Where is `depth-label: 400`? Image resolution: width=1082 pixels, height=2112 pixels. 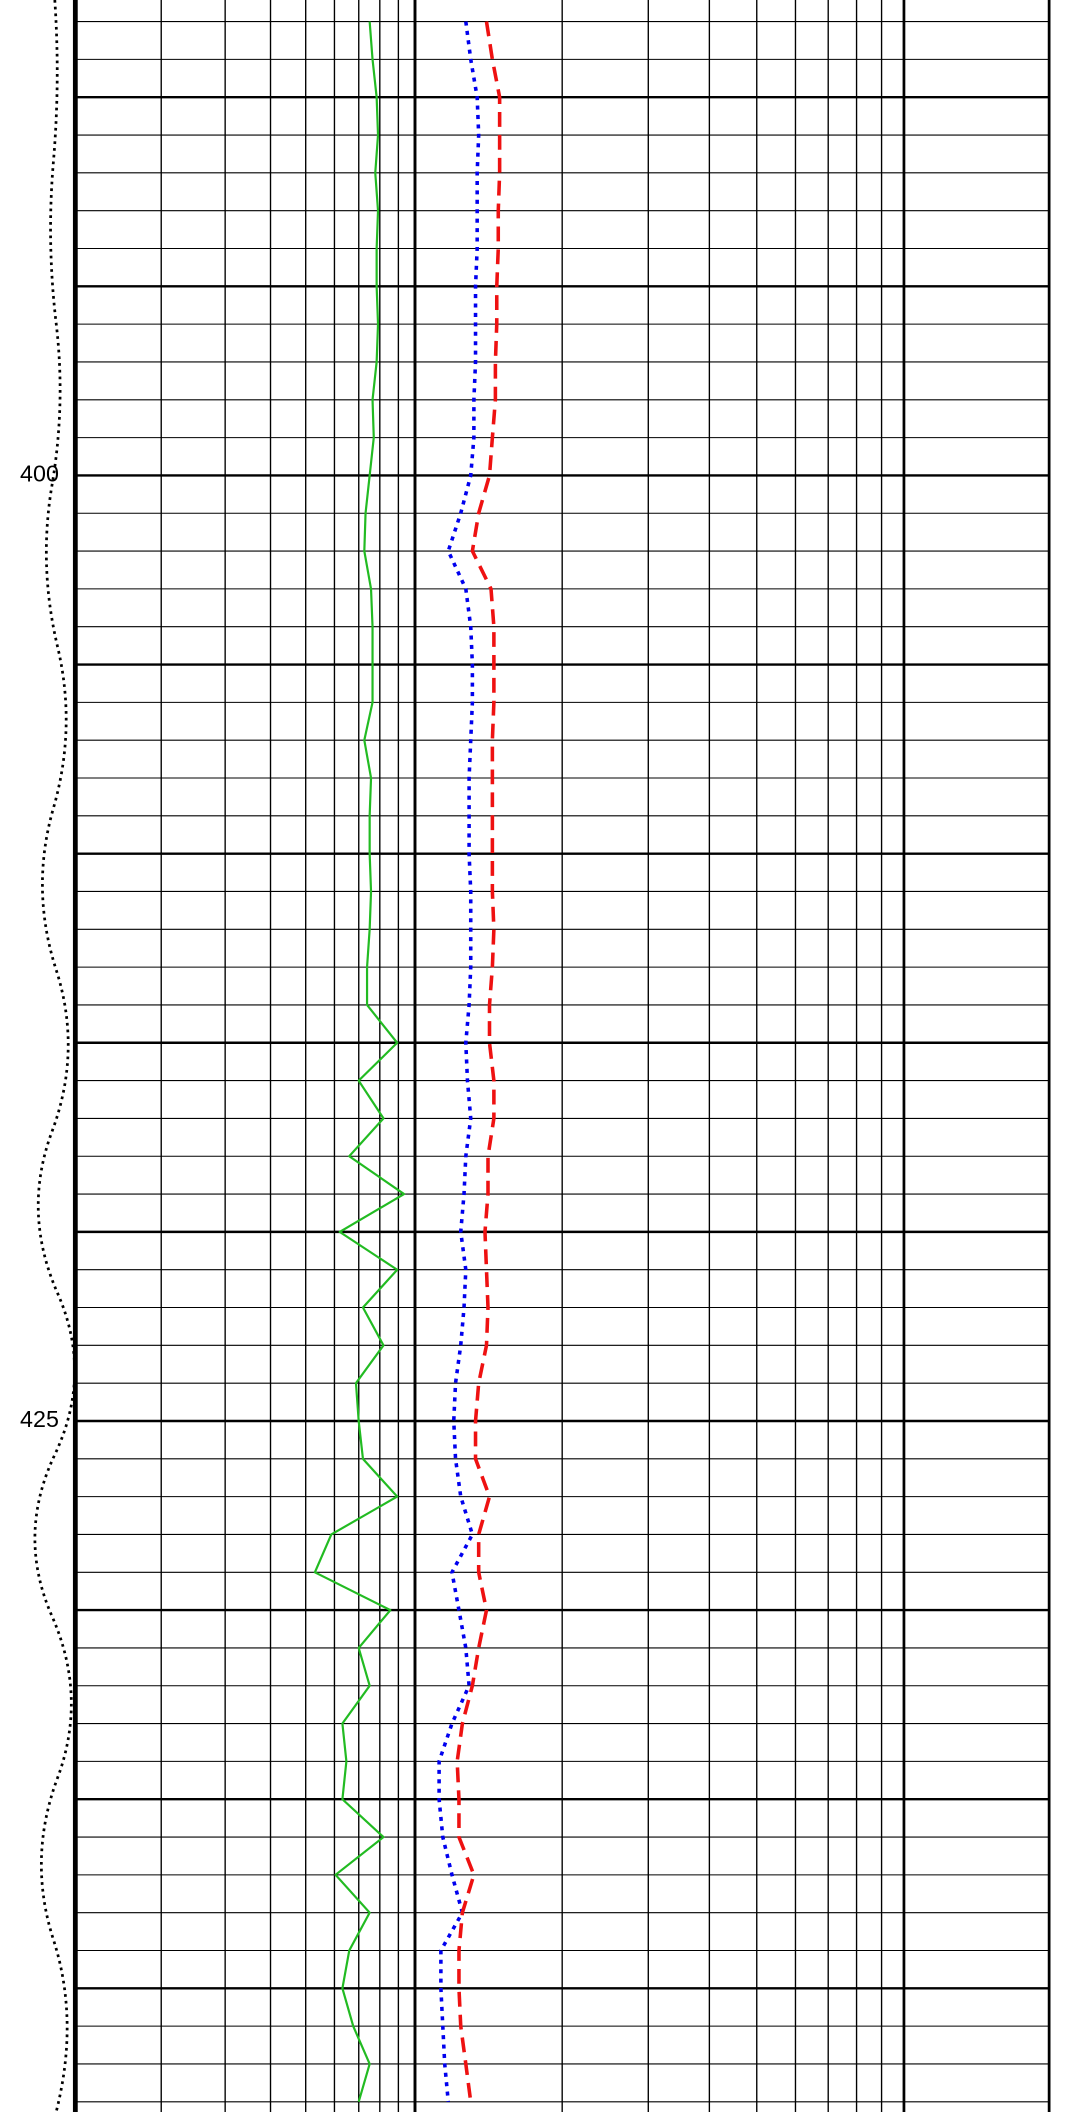 depth-label: 400 is located at coordinates (39, 474).